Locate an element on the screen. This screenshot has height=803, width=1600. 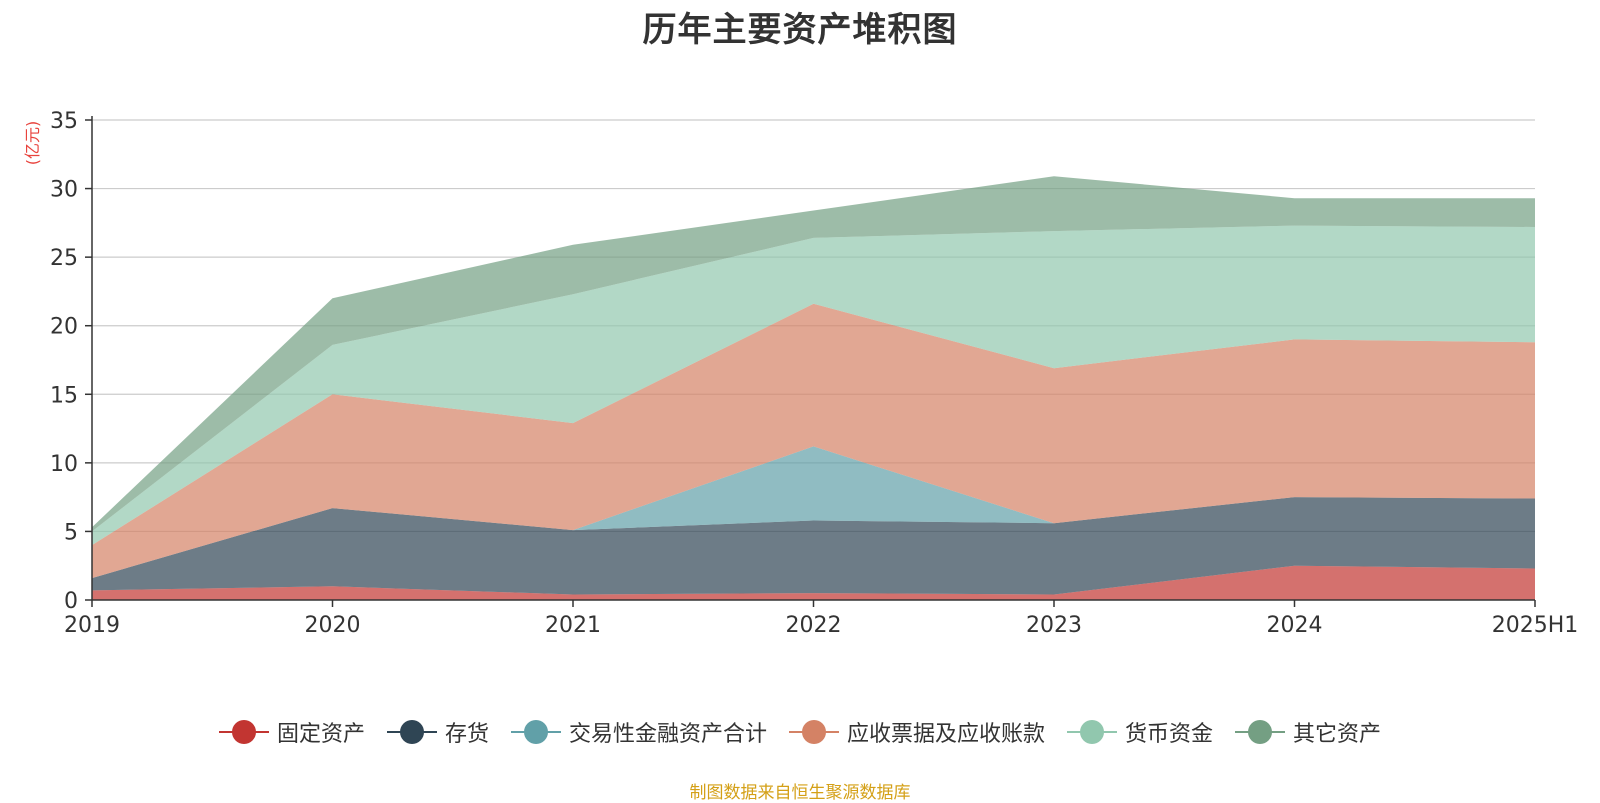
y-tick-label: 25 is located at coordinates (64, 258).